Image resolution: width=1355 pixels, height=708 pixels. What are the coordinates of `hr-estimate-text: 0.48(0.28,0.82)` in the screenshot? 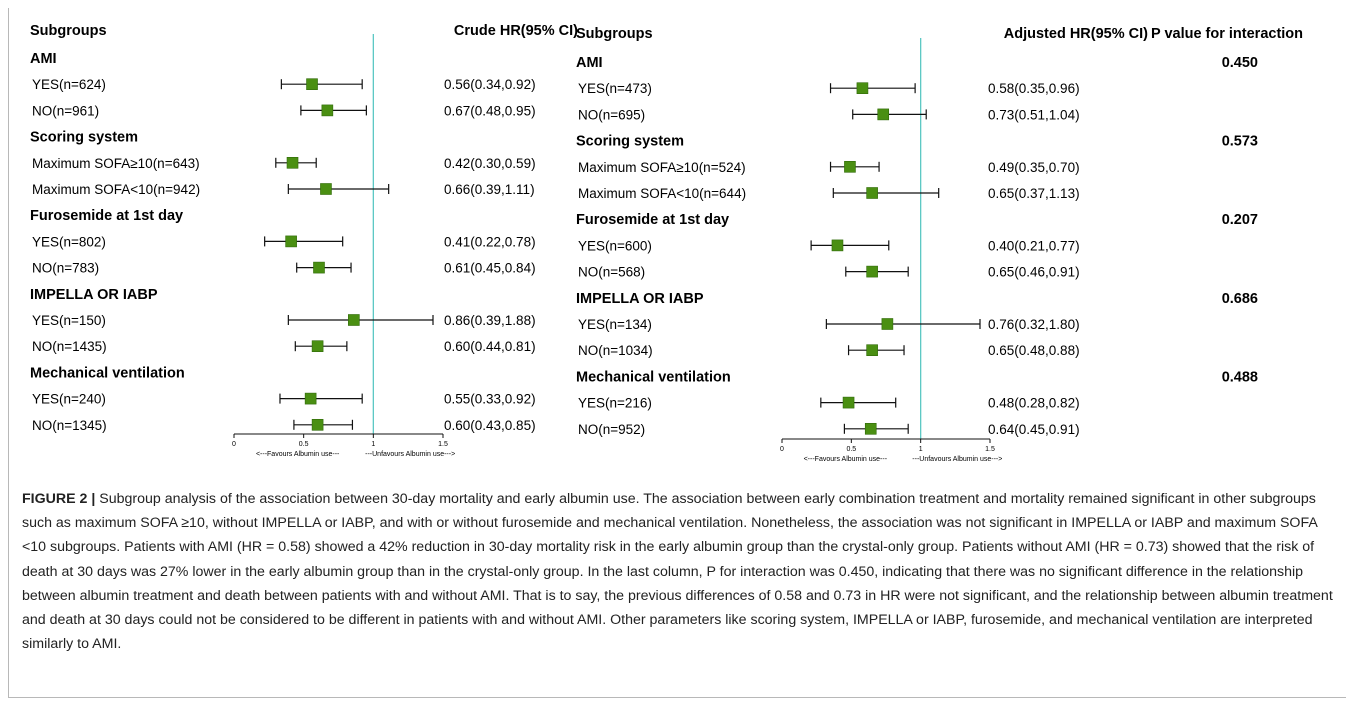 It's located at (1034, 403).